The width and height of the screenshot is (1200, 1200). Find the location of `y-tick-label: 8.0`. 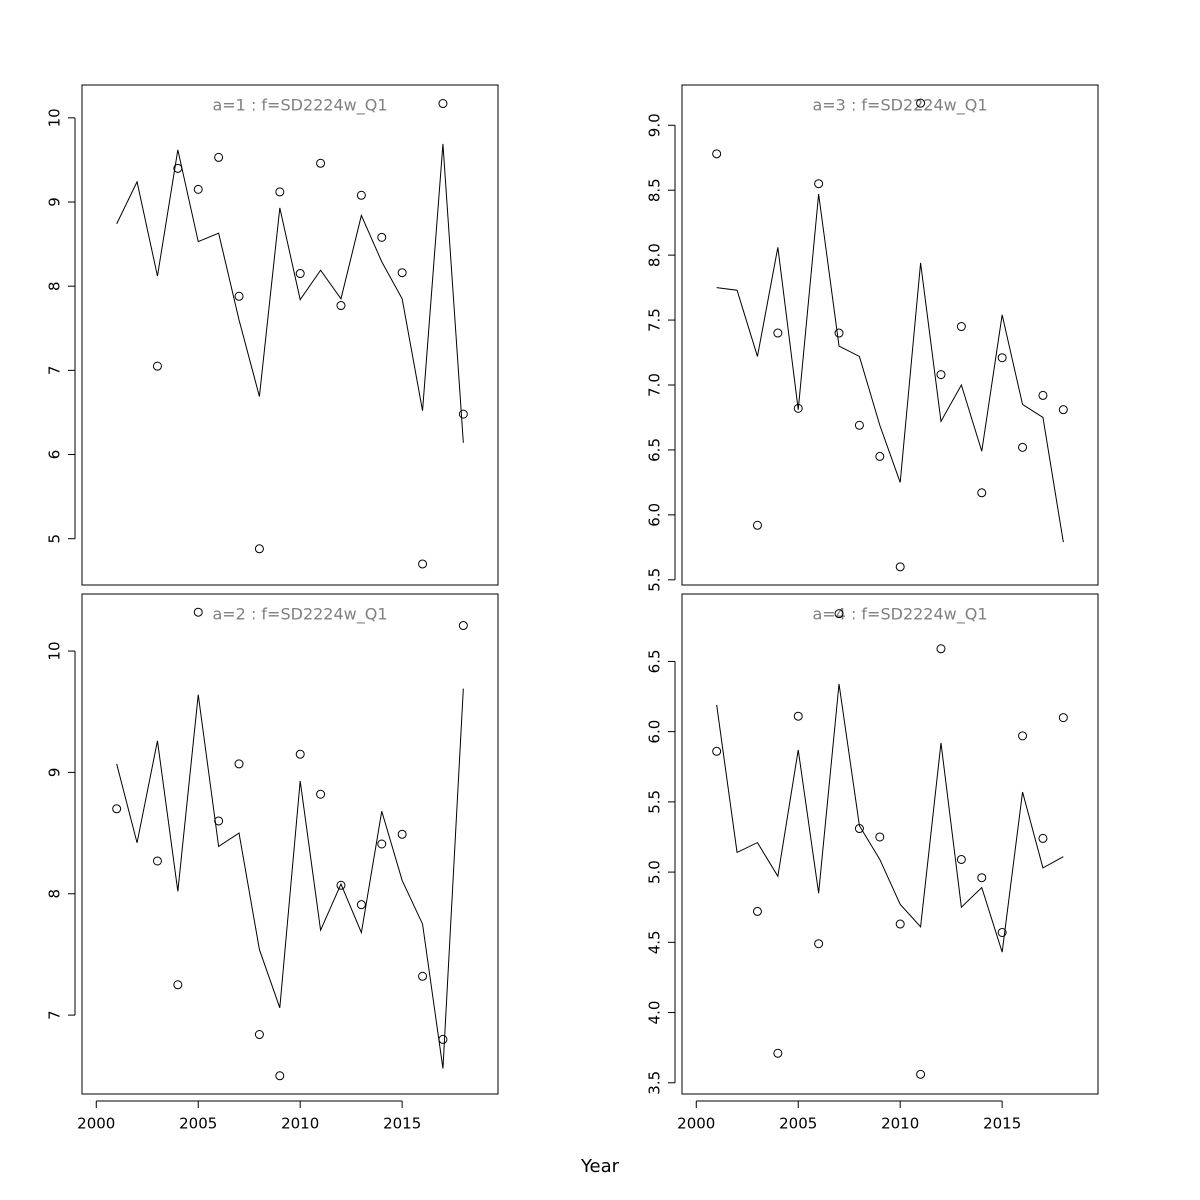

y-tick-label: 8.0 is located at coordinates (655, 255).